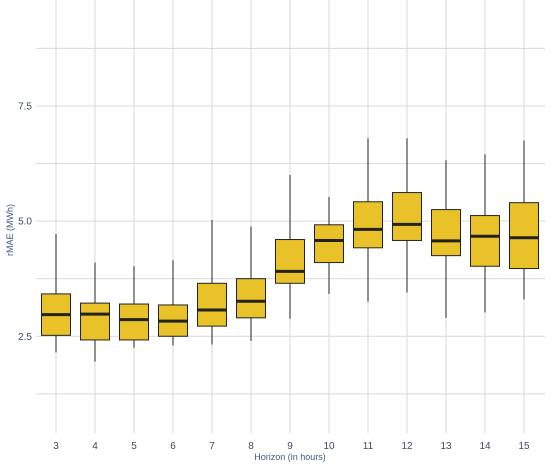 The image size is (550, 467). Describe the element at coordinates (485, 446) in the screenshot. I see `x-tick-label-14: 14` at that location.